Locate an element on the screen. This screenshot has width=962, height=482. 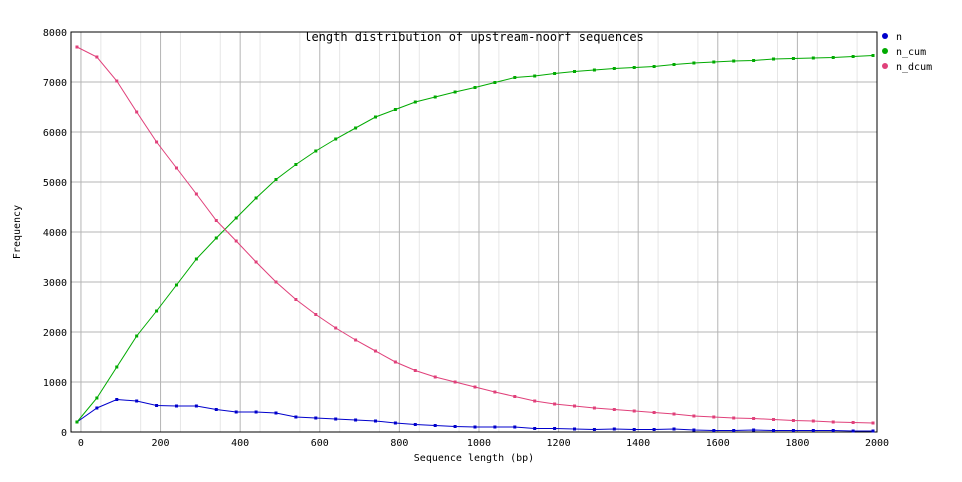
y-axis-ticks: 0 1000 2000 3000 4000 5000 6000 7000 8000 is located at coordinates (55, 233).